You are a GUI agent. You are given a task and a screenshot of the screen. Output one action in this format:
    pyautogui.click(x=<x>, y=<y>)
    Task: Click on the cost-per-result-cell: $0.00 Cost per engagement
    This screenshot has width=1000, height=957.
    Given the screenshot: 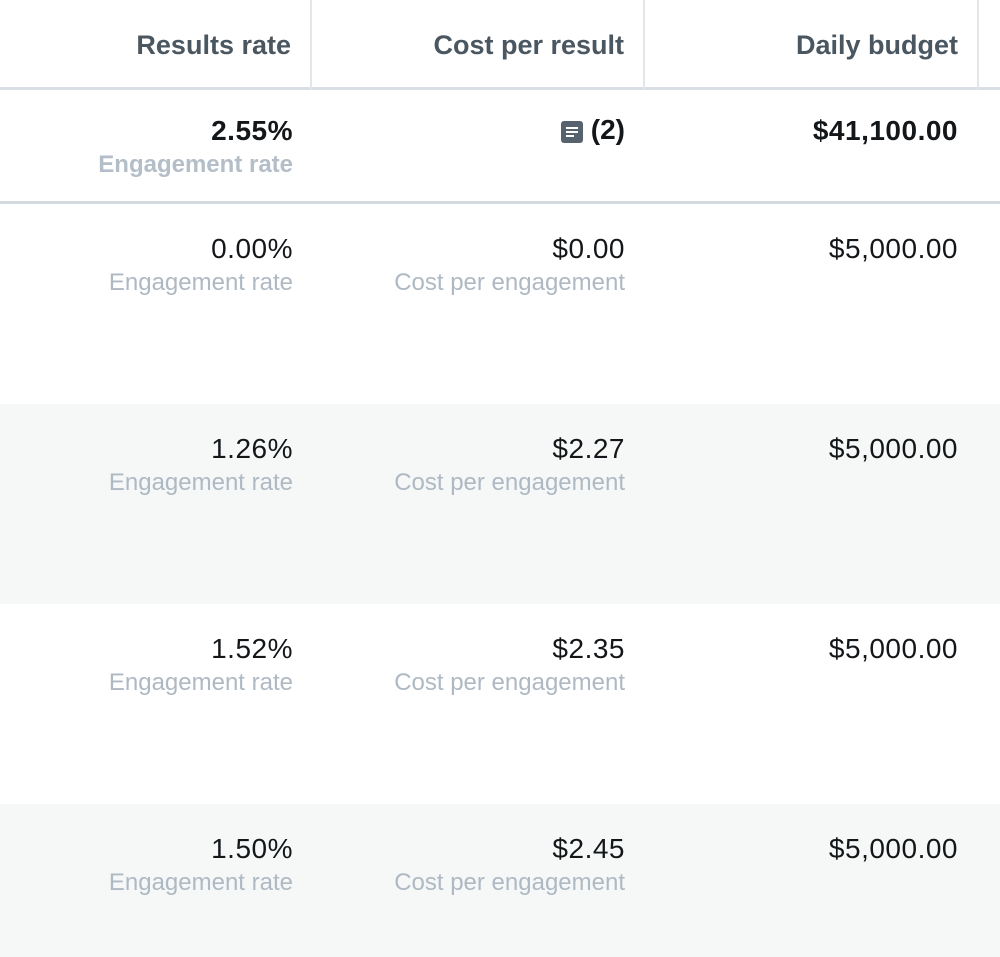 What is the action you would take?
    pyautogui.click(x=509, y=265)
    